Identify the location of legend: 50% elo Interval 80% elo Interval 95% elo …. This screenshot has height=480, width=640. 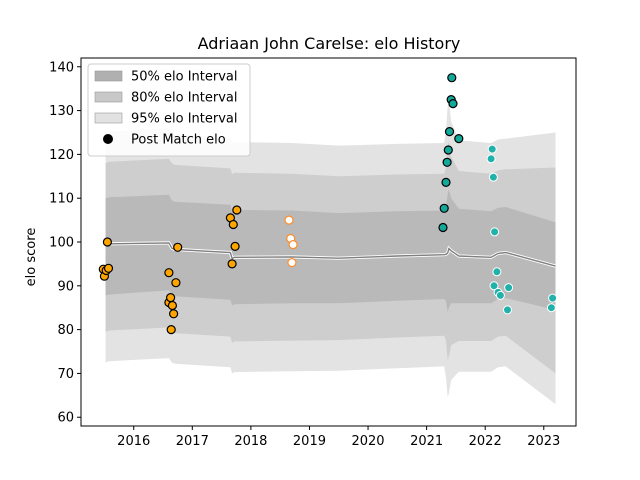
(169, 110).